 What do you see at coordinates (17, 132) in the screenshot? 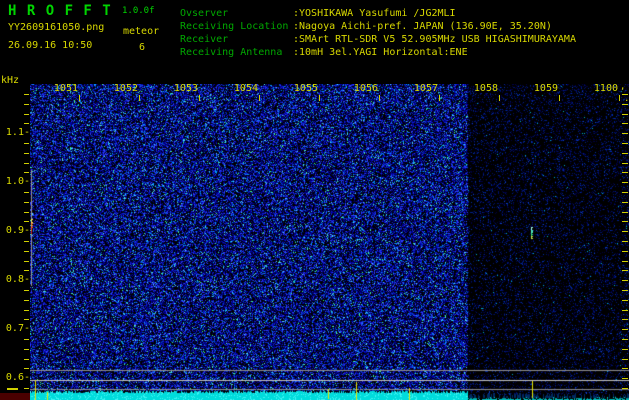
I see `freq-tick-label: 1.1-` at bounding box center [17, 132].